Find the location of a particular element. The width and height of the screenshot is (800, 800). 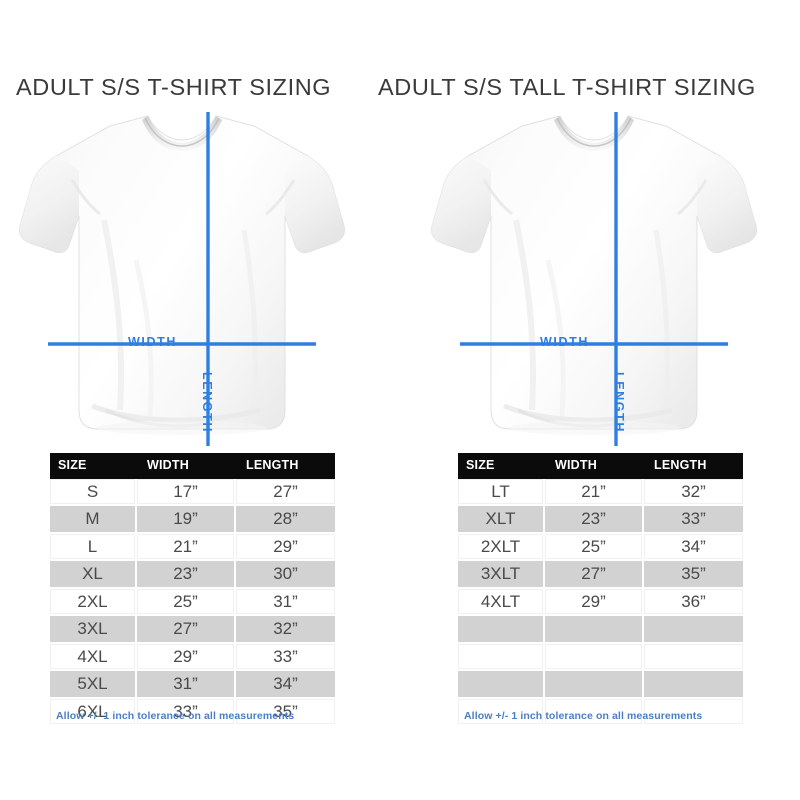

cell-width: 17” is located at coordinates (186, 492).